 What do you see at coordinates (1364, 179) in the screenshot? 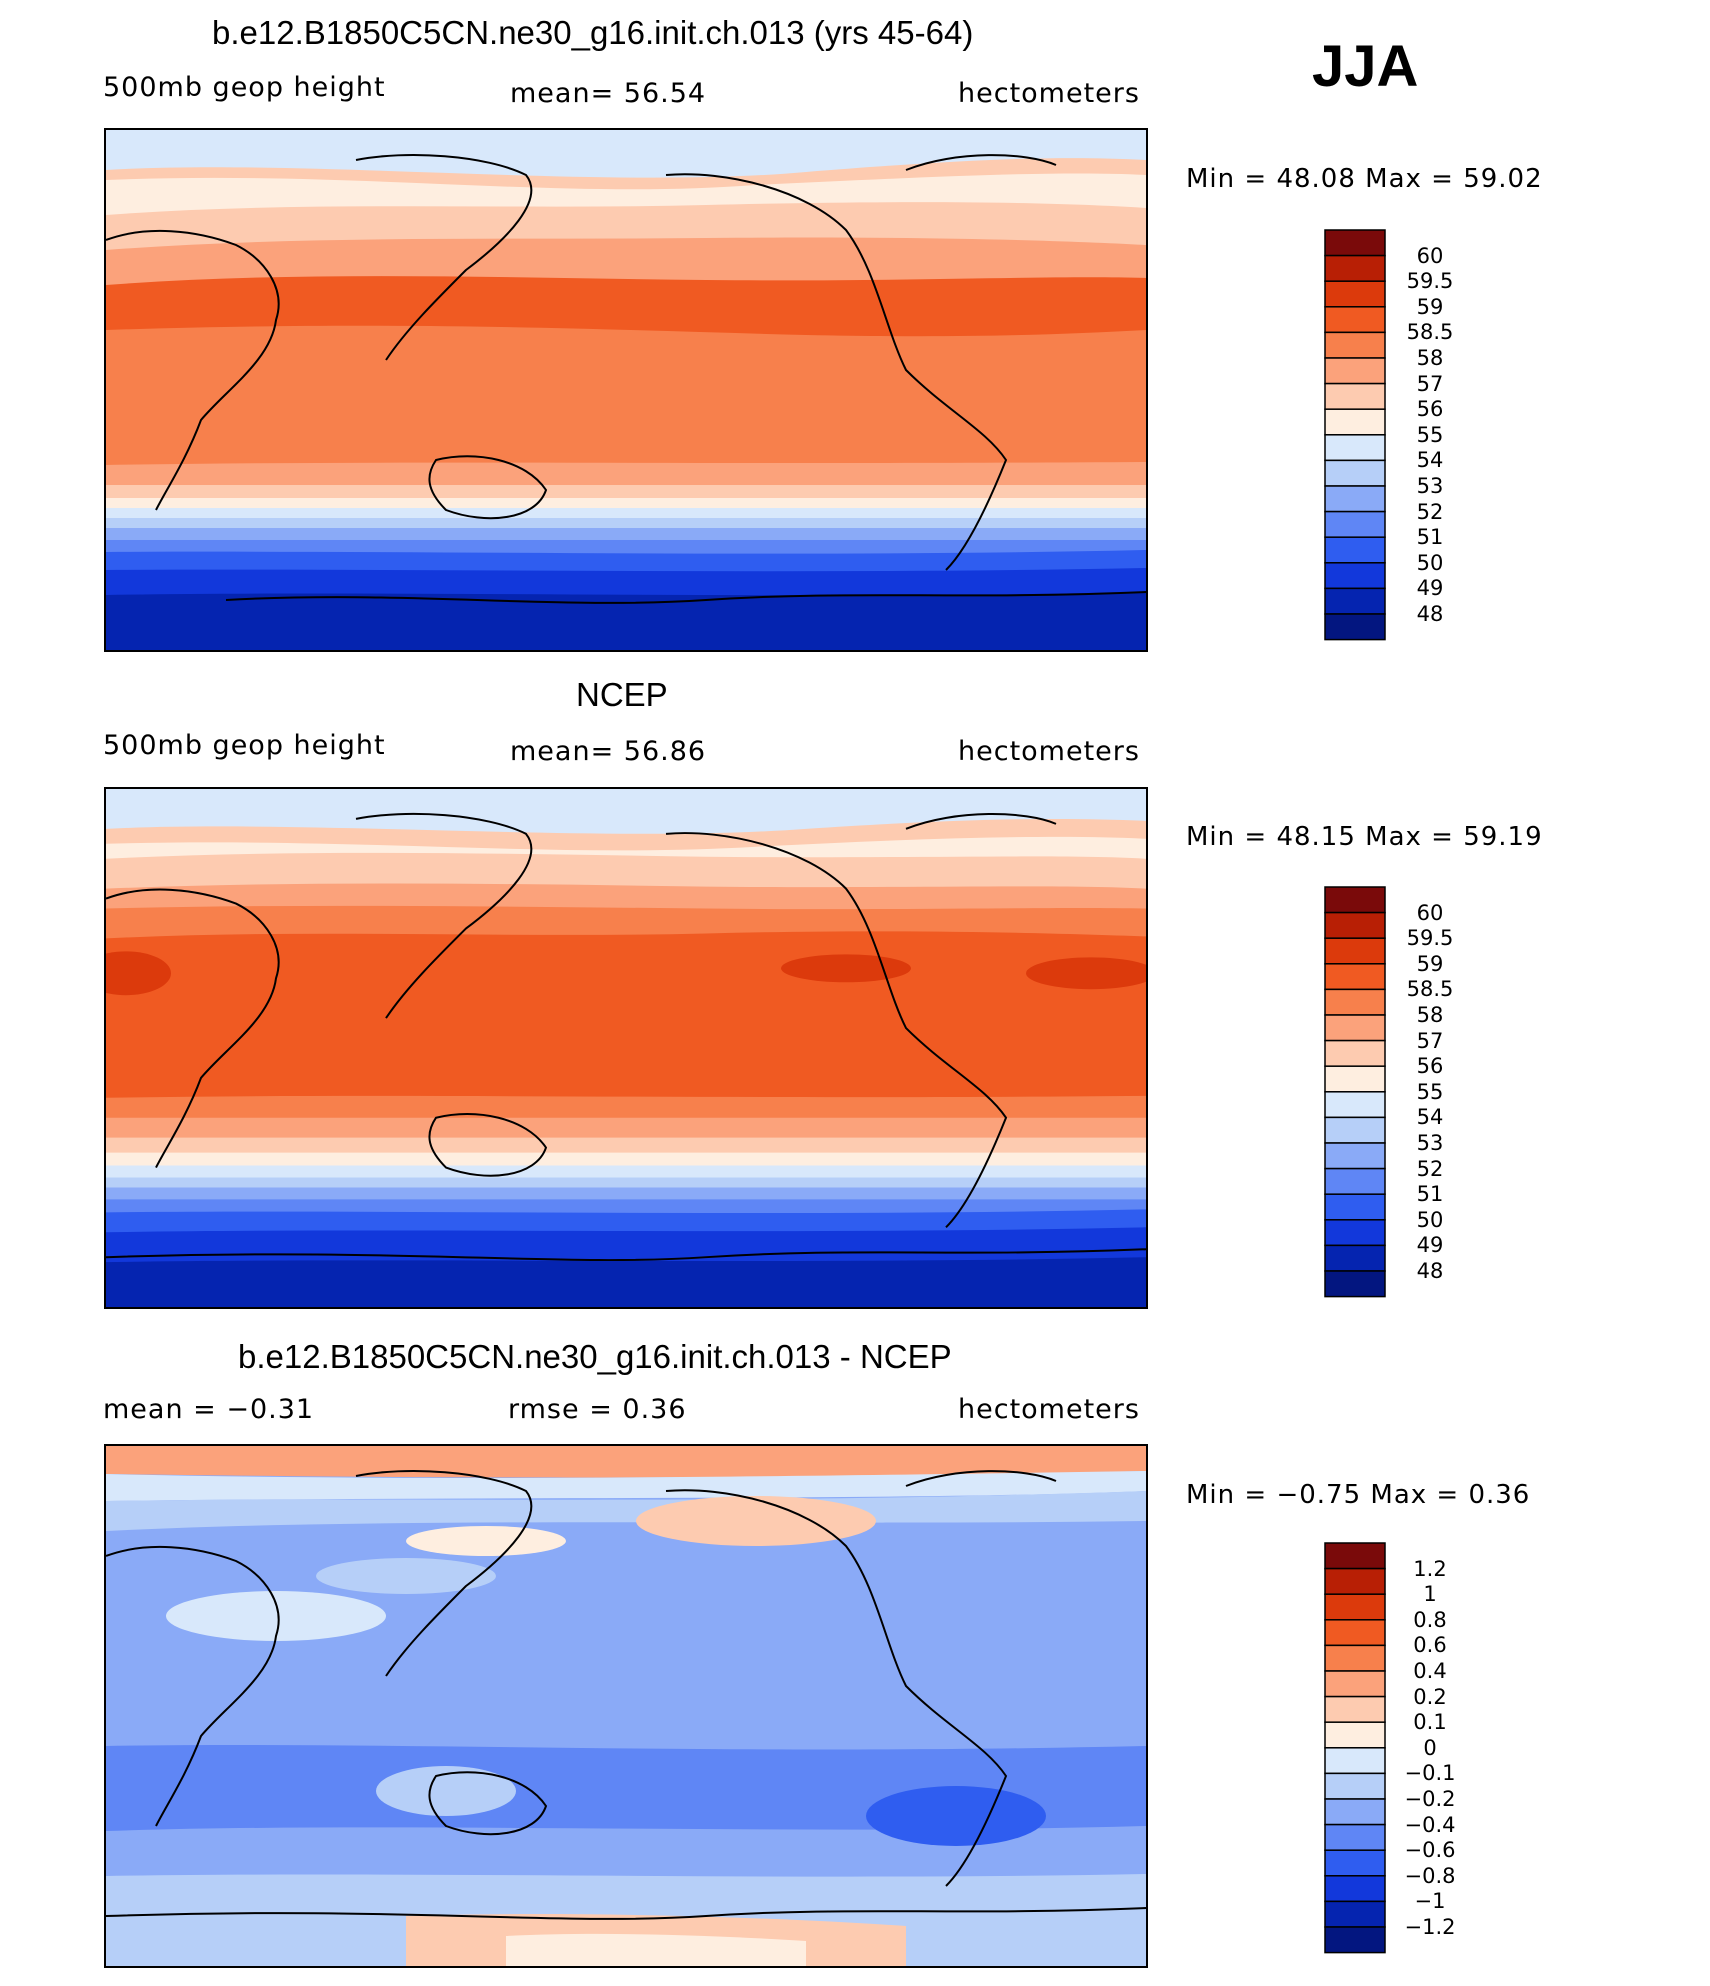
I see `panel-1-min-max: Min = 48.08 Max = 59.02` at bounding box center [1364, 179].